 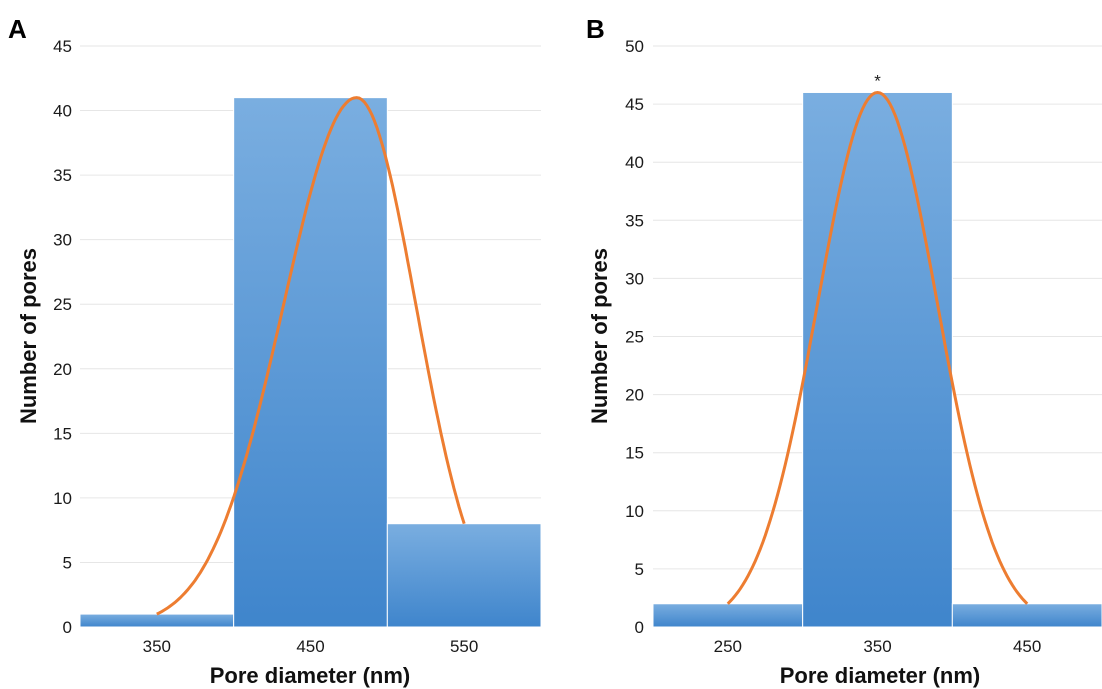 What do you see at coordinates (595, 29) in the screenshot?
I see `panel-label-b: B` at bounding box center [595, 29].